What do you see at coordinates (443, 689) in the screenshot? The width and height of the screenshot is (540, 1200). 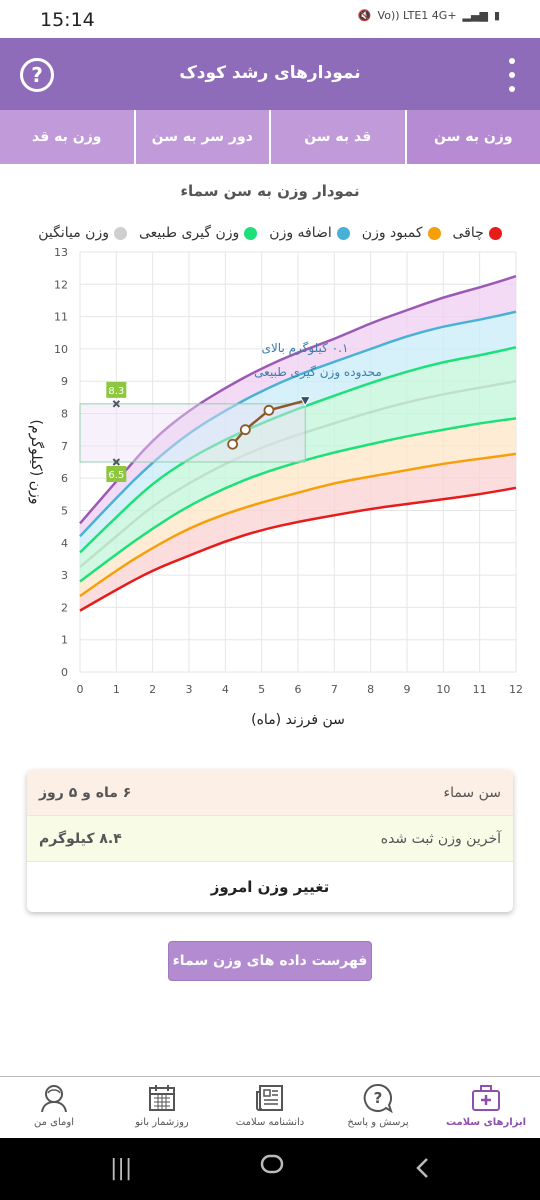 I see `x-tick-label: 10` at bounding box center [443, 689].